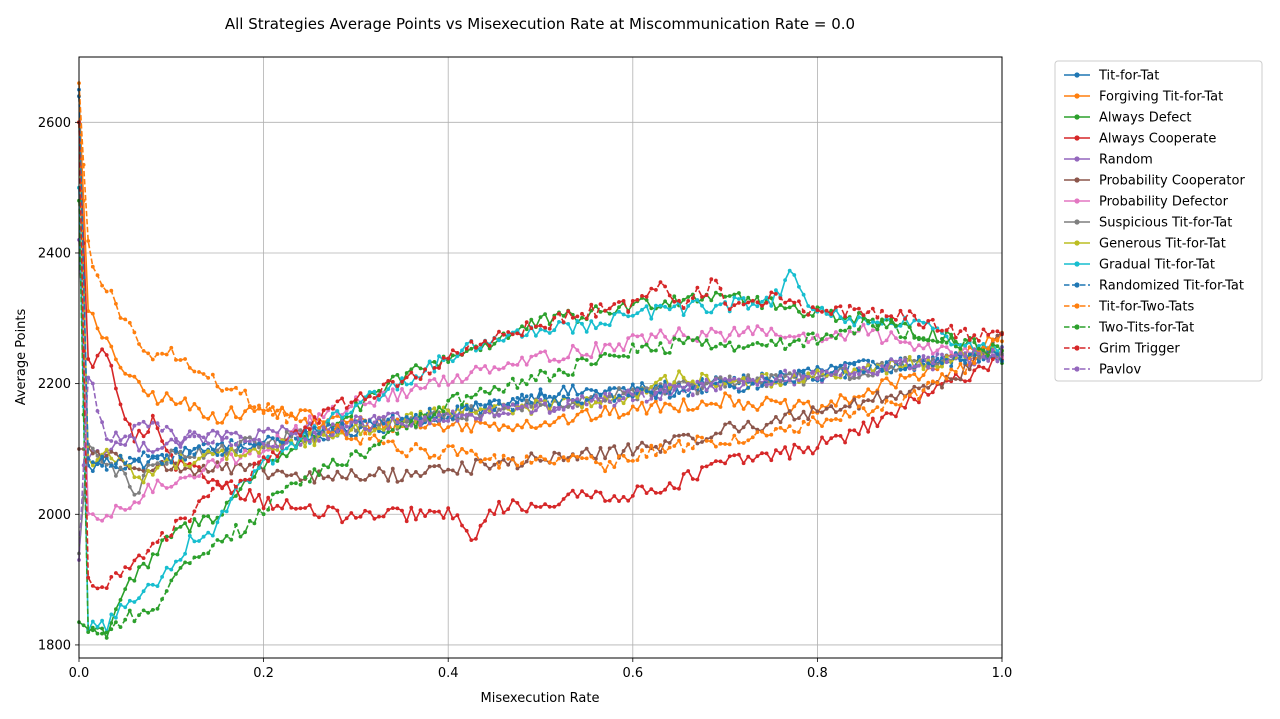 The image size is (1280, 719). I want to click on legend-label: Generous Tit-for-Tat, so click(1162, 244).